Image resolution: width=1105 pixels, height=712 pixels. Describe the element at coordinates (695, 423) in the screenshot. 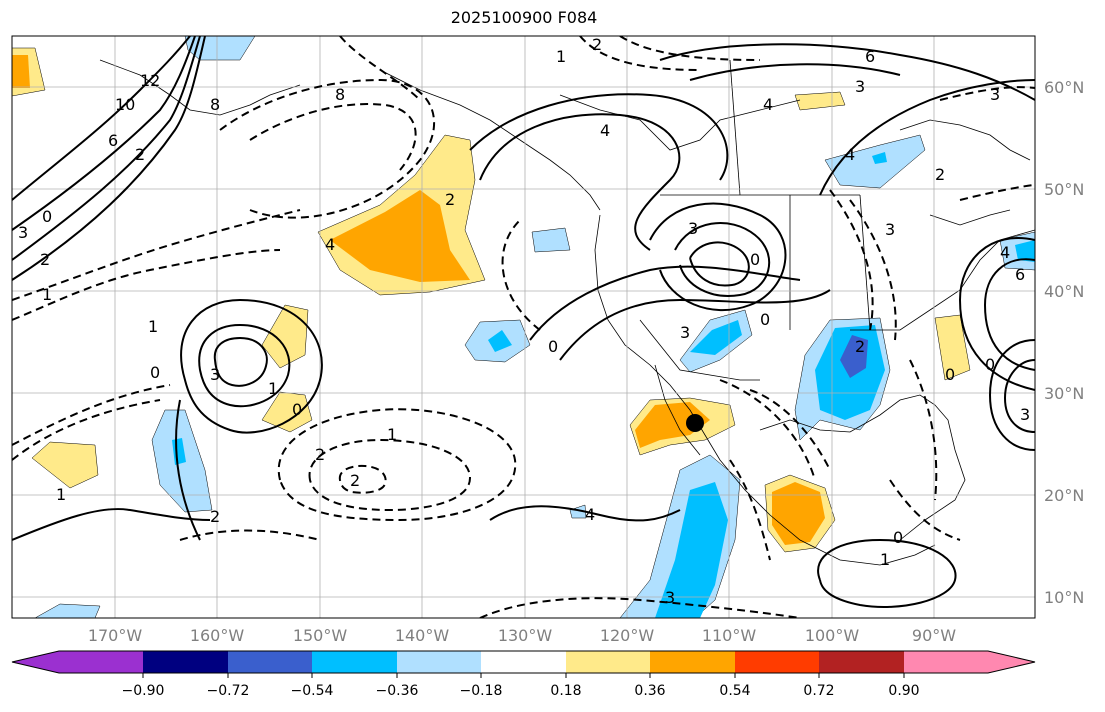

I see `storm-position-marker` at that location.